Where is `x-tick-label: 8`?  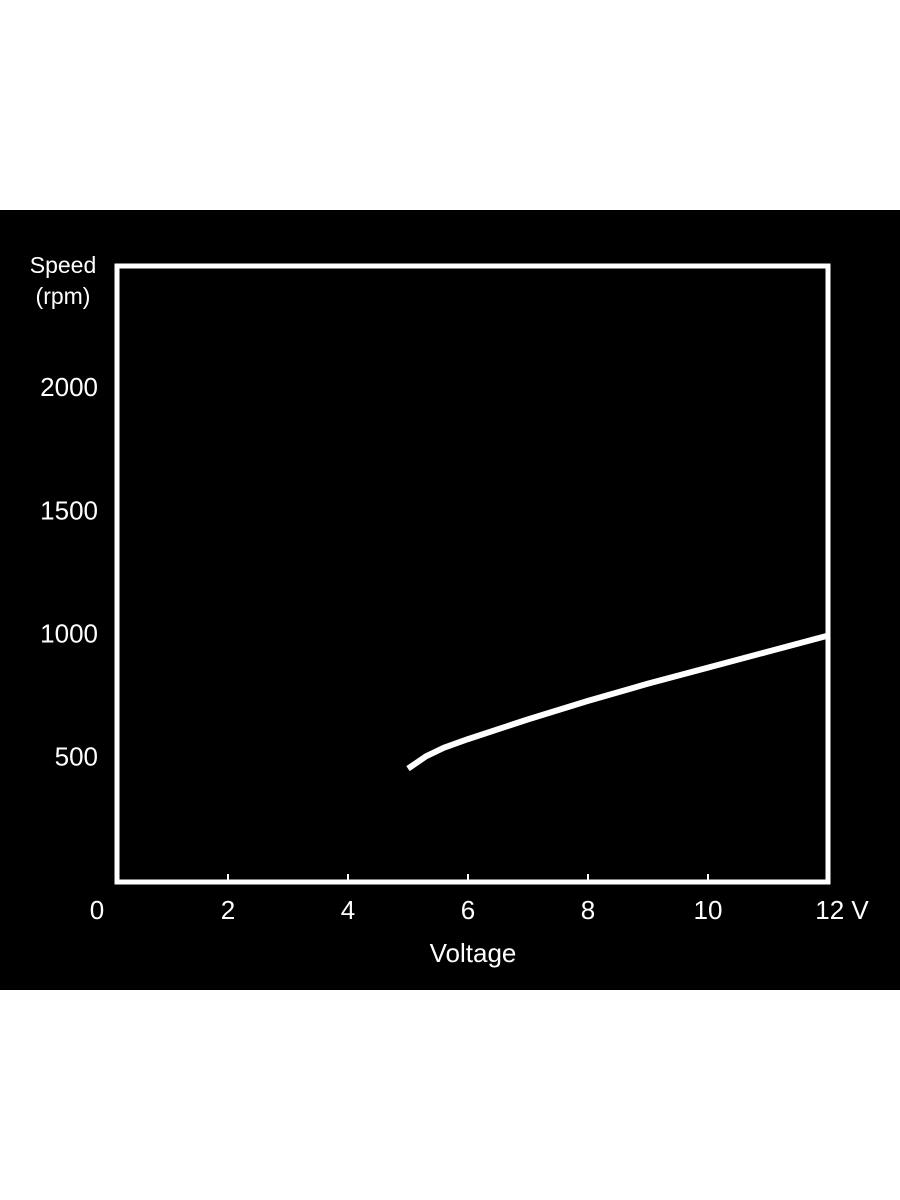
x-tick-label: 8 is located at coordinates (588, 910).